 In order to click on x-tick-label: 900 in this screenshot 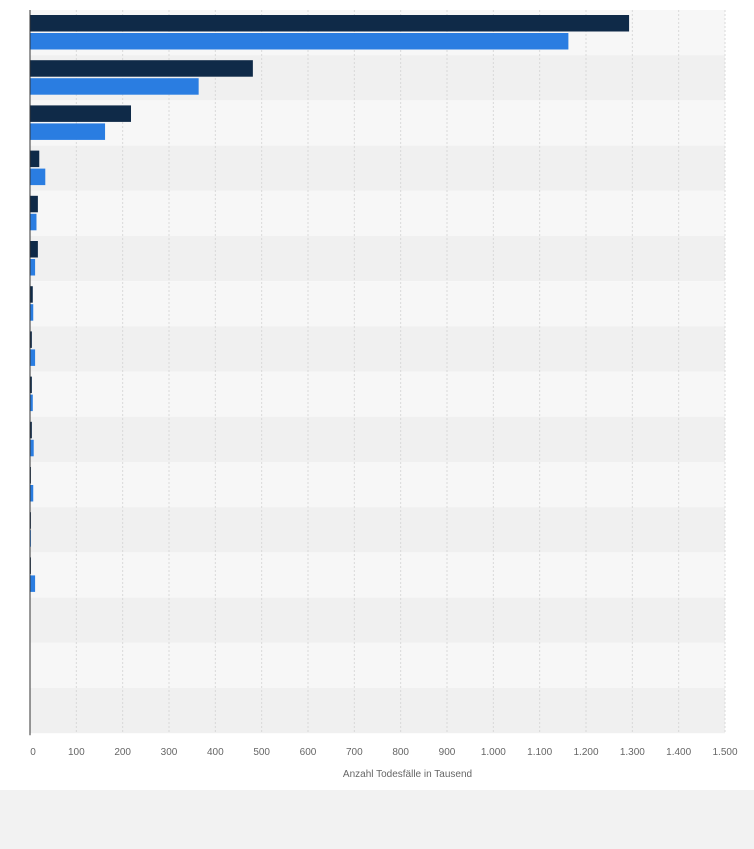, I will do `click(447, 752)`.